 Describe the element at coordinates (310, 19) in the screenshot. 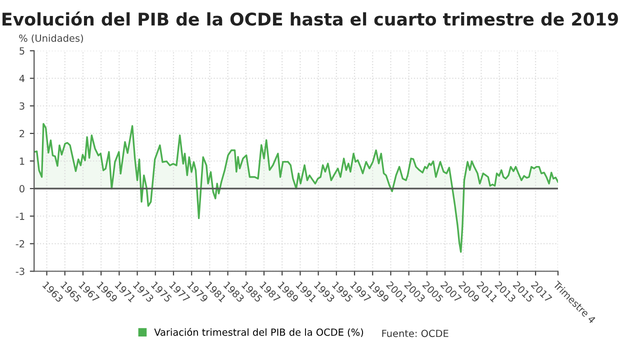

I see `chart-title: Evolución del PIB de la OCDE hasta el cuarto trimestre de 2019` at that location.